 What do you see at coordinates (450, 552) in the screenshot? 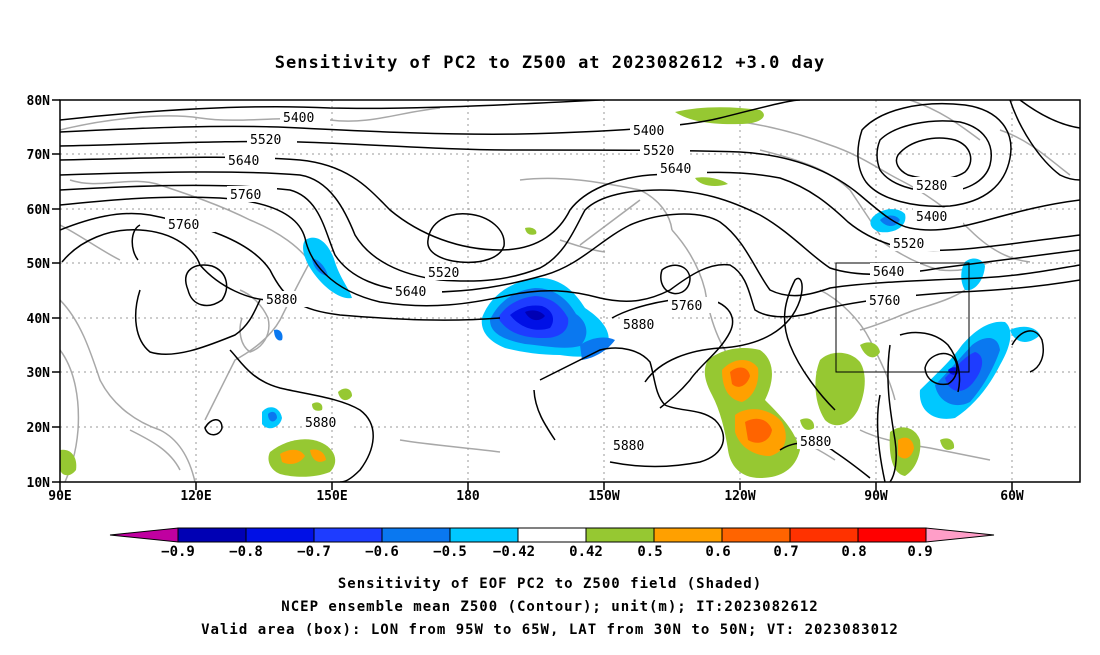
I see `colorbar-tick: −0.5` at bounding box center [450, 552].